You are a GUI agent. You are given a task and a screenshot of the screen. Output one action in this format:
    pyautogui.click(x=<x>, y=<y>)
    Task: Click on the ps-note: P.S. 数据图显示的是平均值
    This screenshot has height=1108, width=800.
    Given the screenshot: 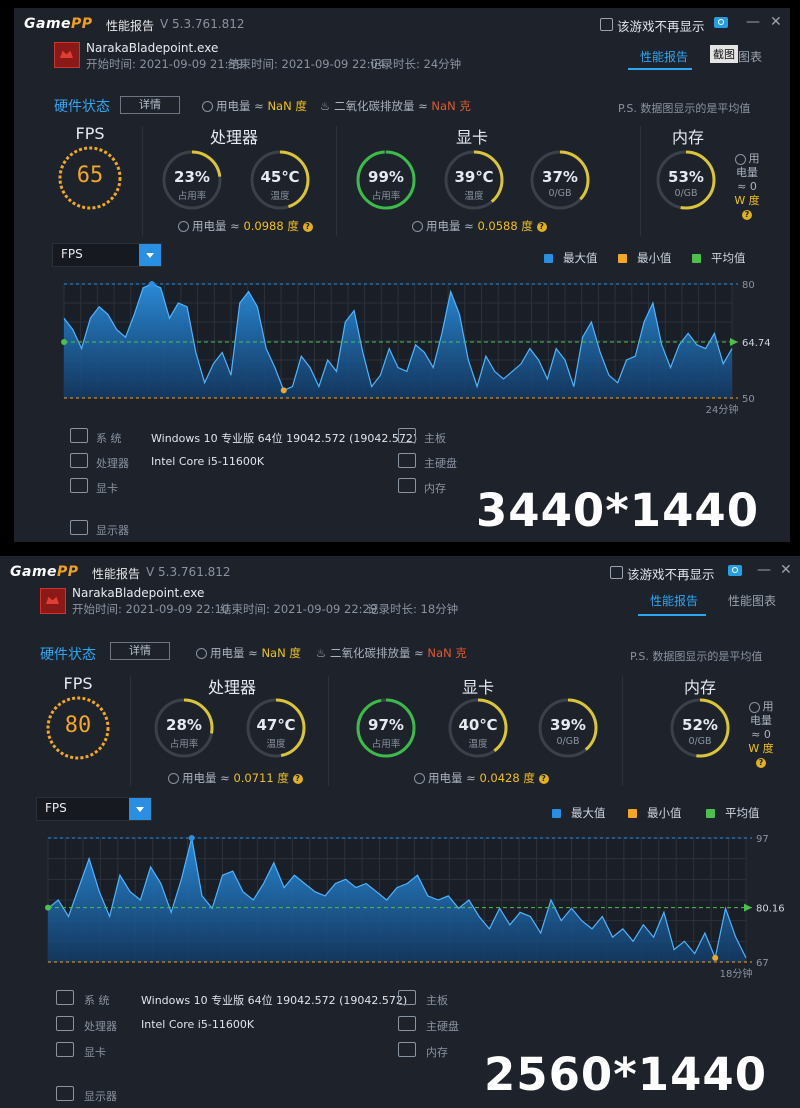 What is the action you would take?
    pyautogui.click(x=696, y=656)
    